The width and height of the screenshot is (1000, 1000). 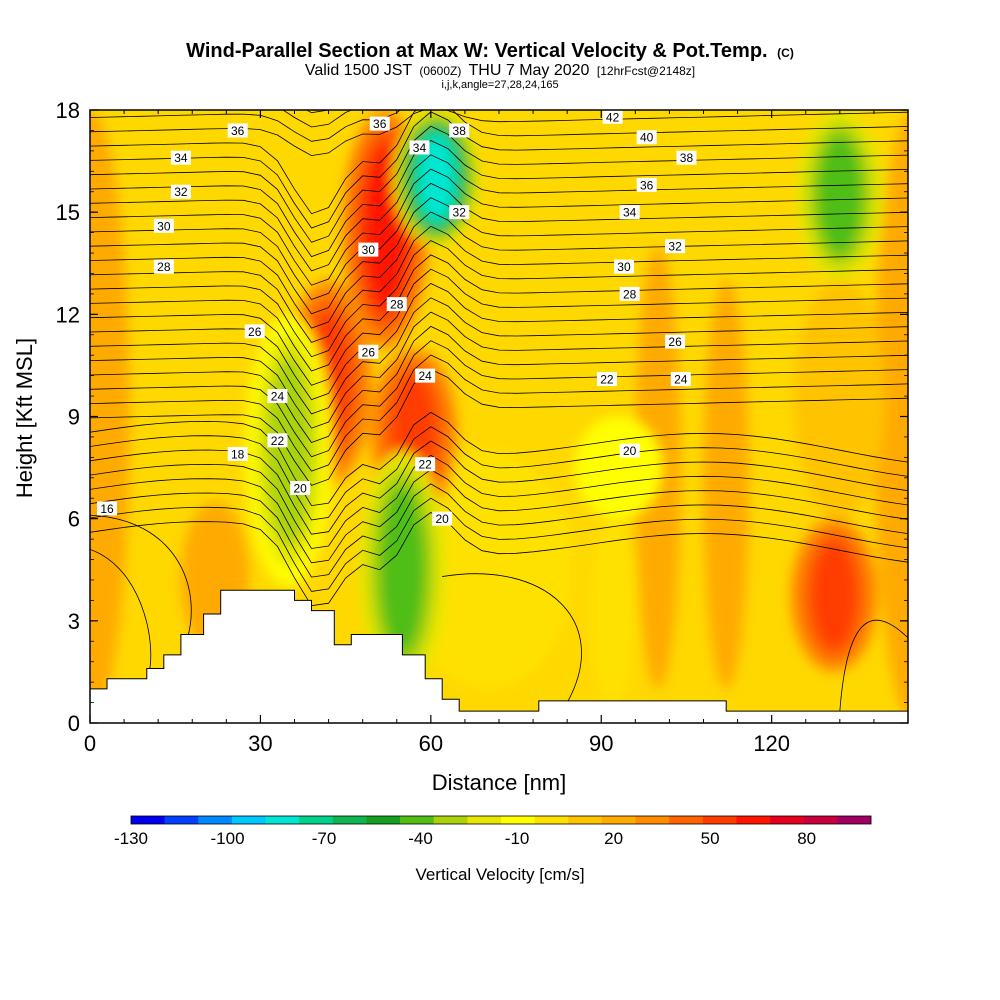 I want to click on contour-label-18: 30, so click(x=368, y=249).